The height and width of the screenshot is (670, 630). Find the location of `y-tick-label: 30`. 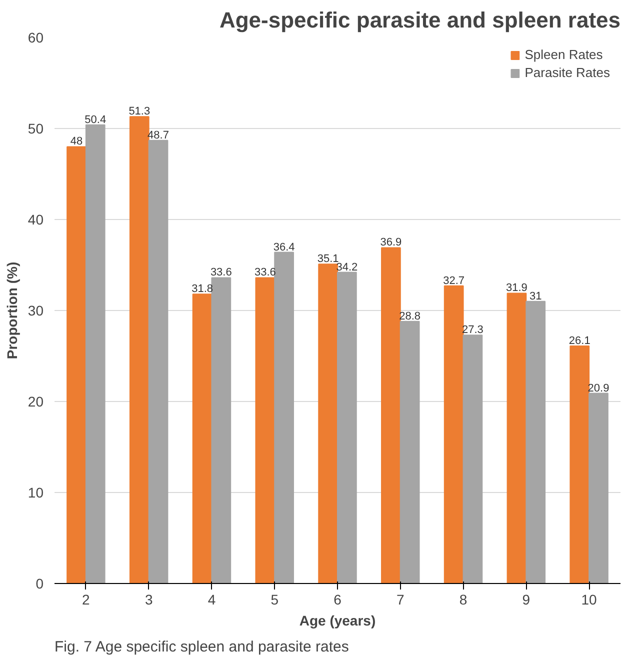

y-tick-label: 30 is located at coordinates (36, 310).